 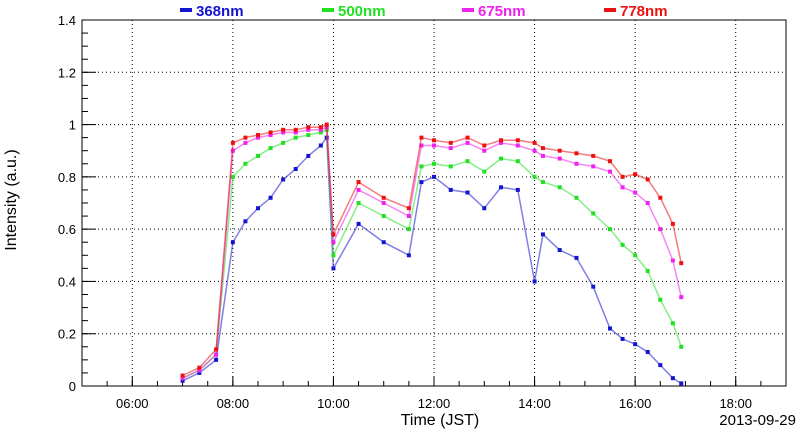 I want to click on x-tick-label: 10:00, so click(x=333, y=403).